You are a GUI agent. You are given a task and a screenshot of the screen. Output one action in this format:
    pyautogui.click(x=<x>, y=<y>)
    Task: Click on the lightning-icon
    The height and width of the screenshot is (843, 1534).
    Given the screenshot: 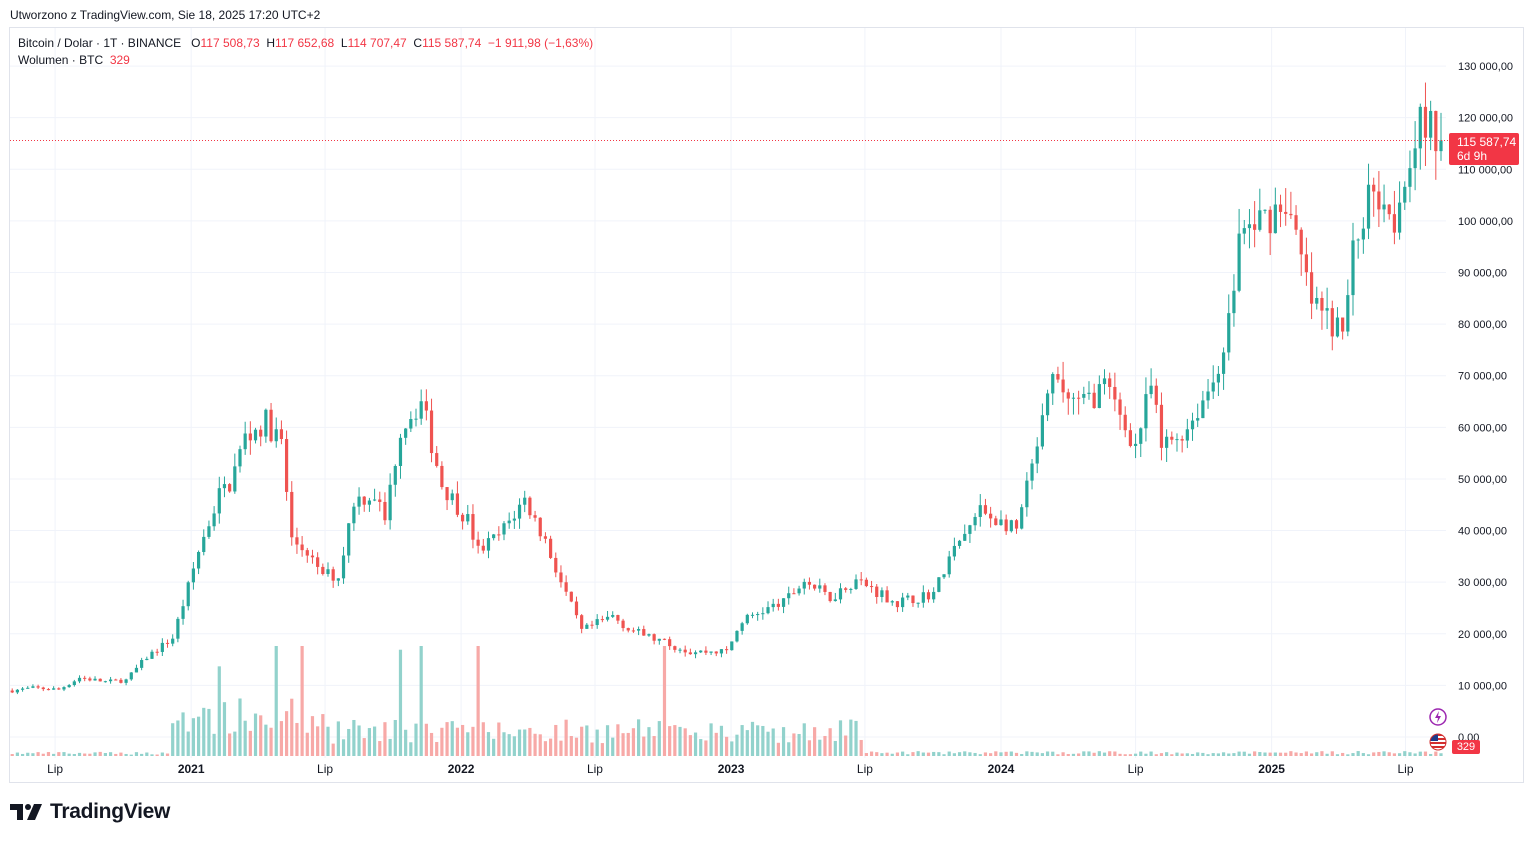 What is the action you would take?
    pyautogui.click(x=1438, y=717)
    